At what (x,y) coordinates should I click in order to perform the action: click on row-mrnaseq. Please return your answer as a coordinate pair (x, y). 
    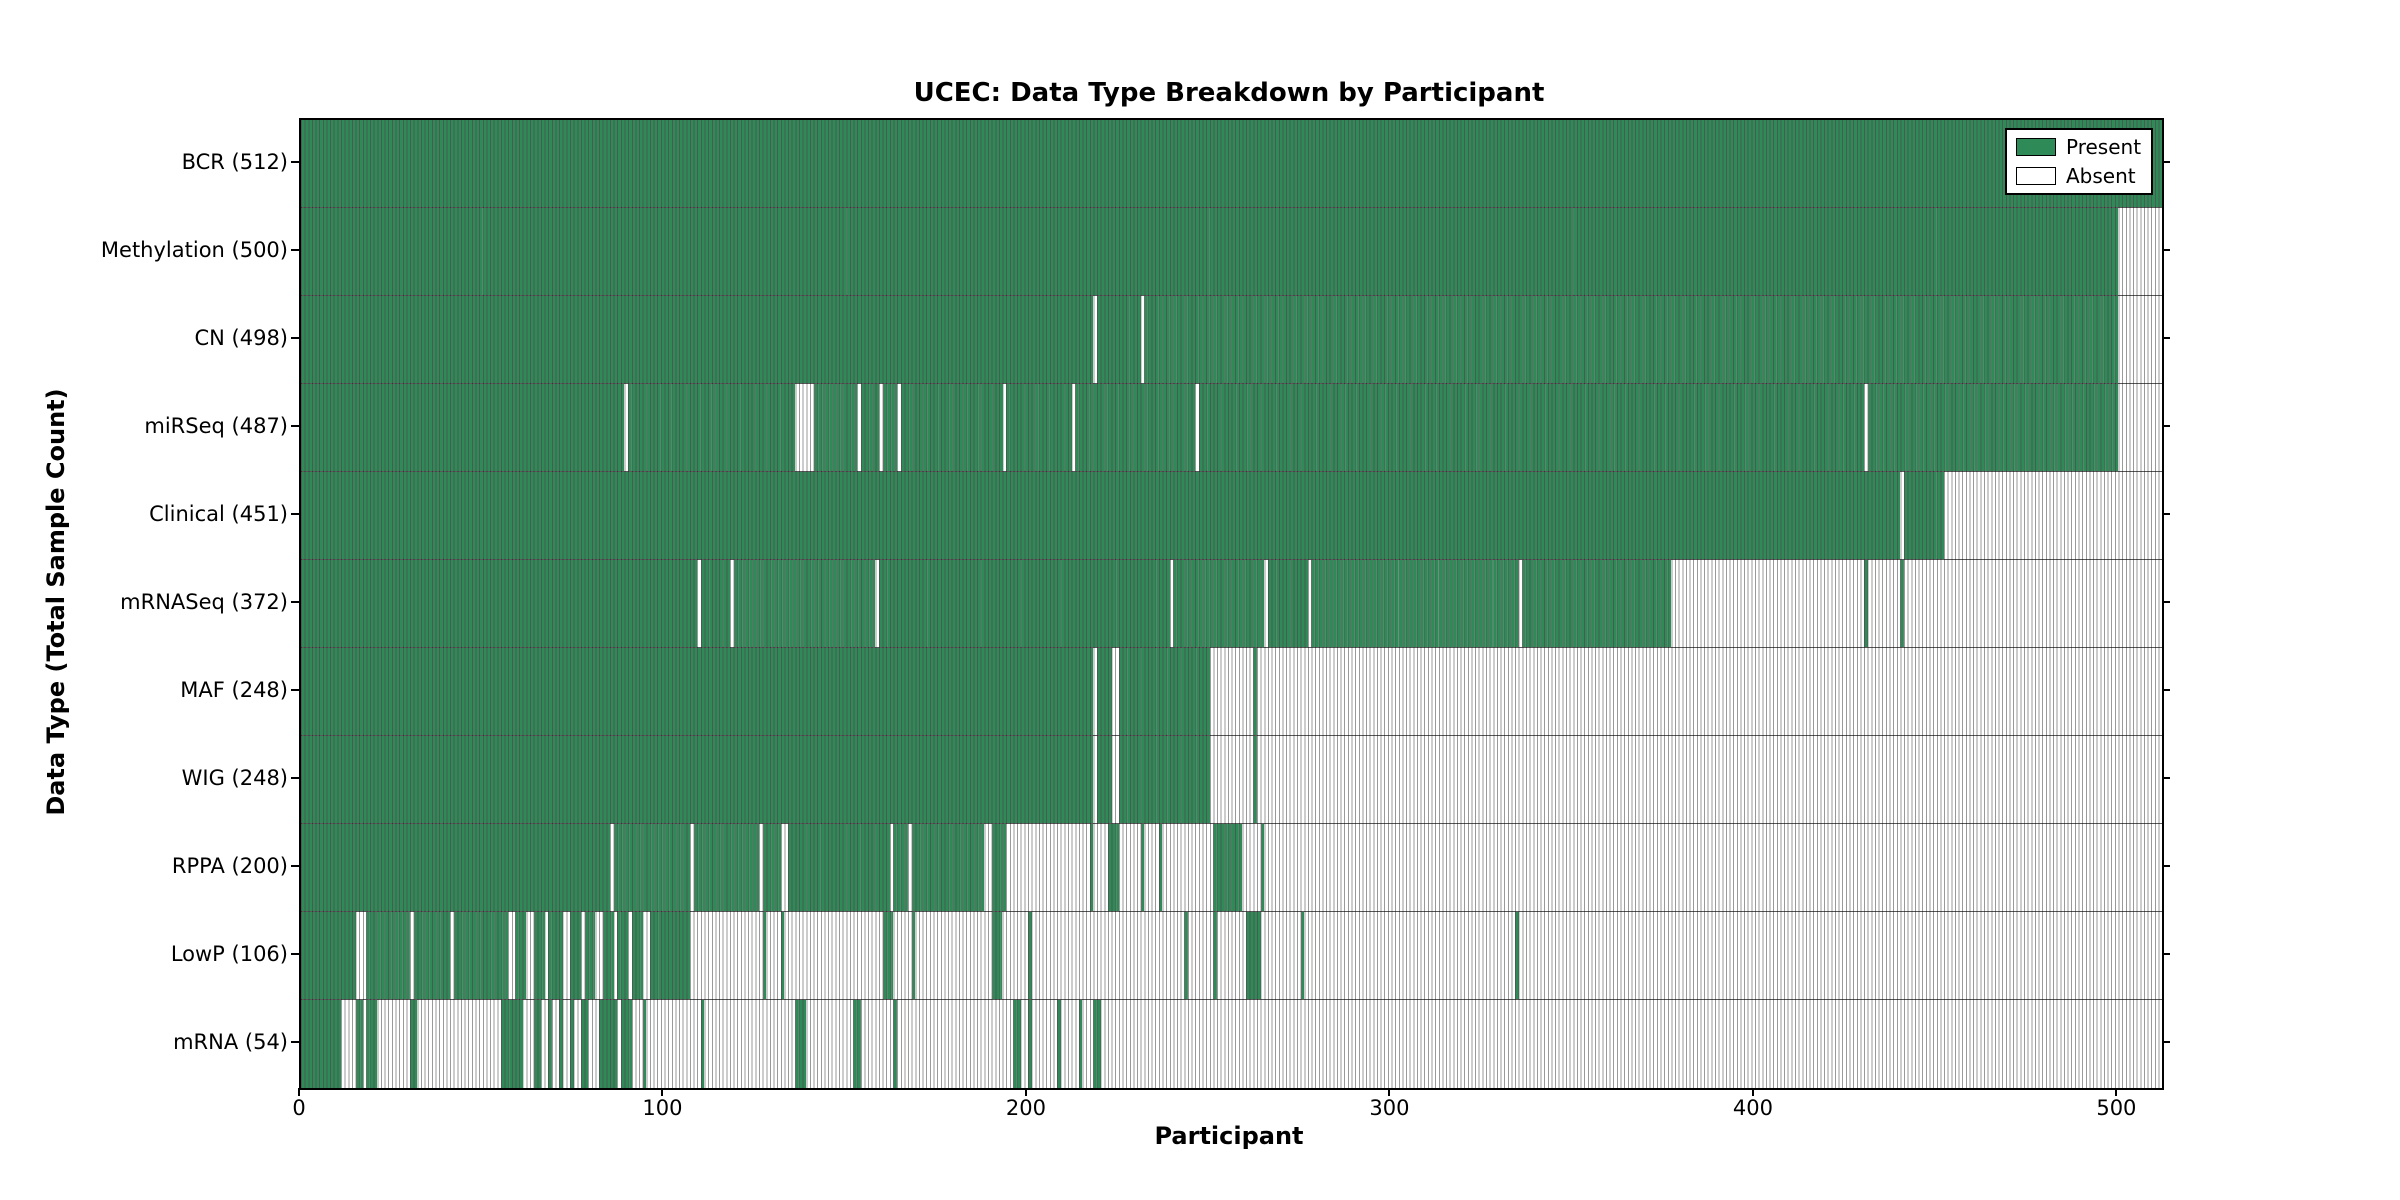
    Looking at the image, I should click on (1231, 604).